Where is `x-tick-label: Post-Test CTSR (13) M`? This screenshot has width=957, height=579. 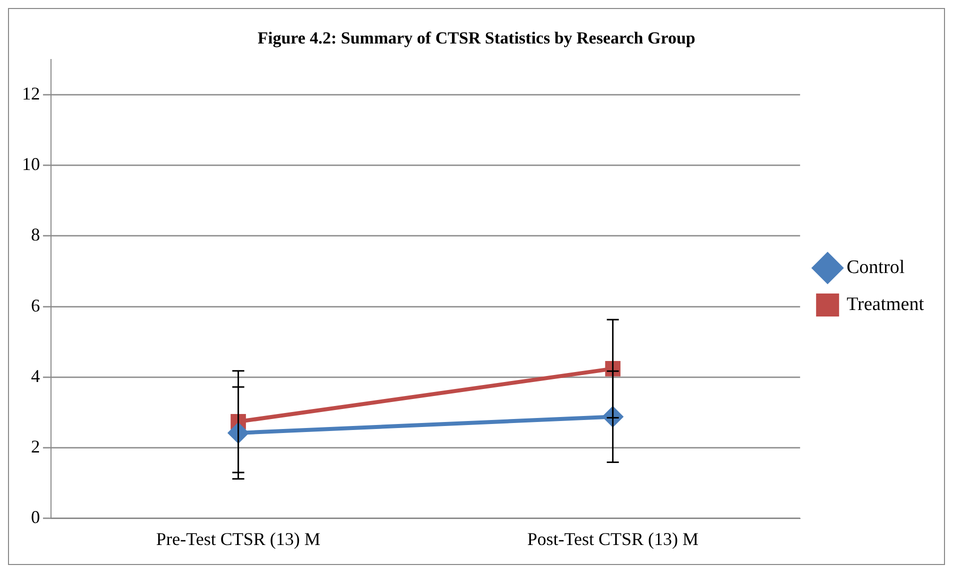
x-tick-label: Post-Test CTSR (13) M is located at coordinates (612, 538).